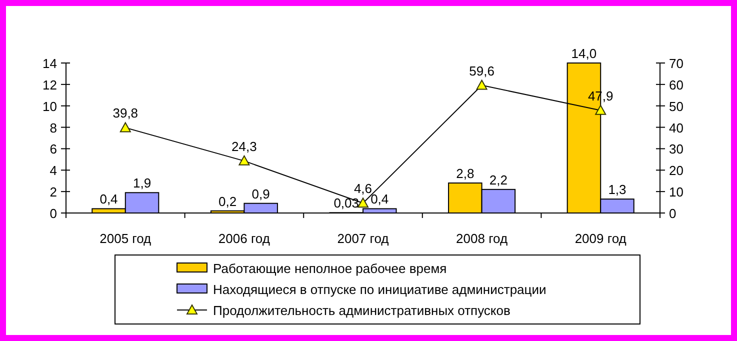 This screenshot has height=341, width=737. Describe the element at coordinates (53, 213) in the screenshot. I see `y-tick-label: 0` at that location.